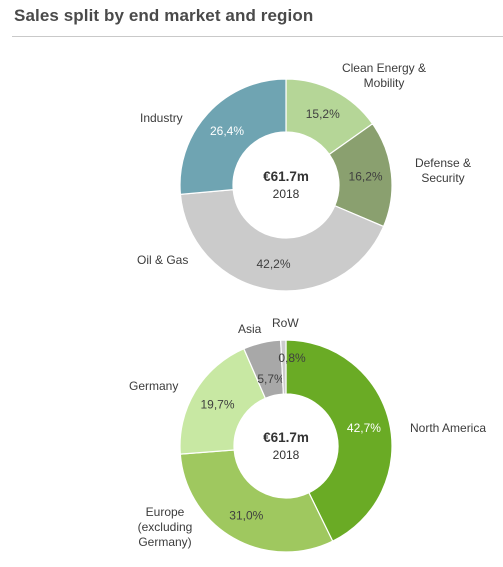 This screenshot has width=503, height=567. Describe the element at coordinates (273, 264) in the screenshot. I see `value-label-oil-and-gas: 42,2%` at that location.